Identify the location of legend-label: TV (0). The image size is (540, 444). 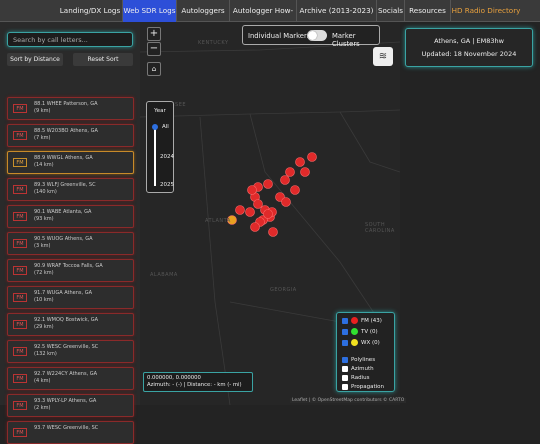
(369, 332).